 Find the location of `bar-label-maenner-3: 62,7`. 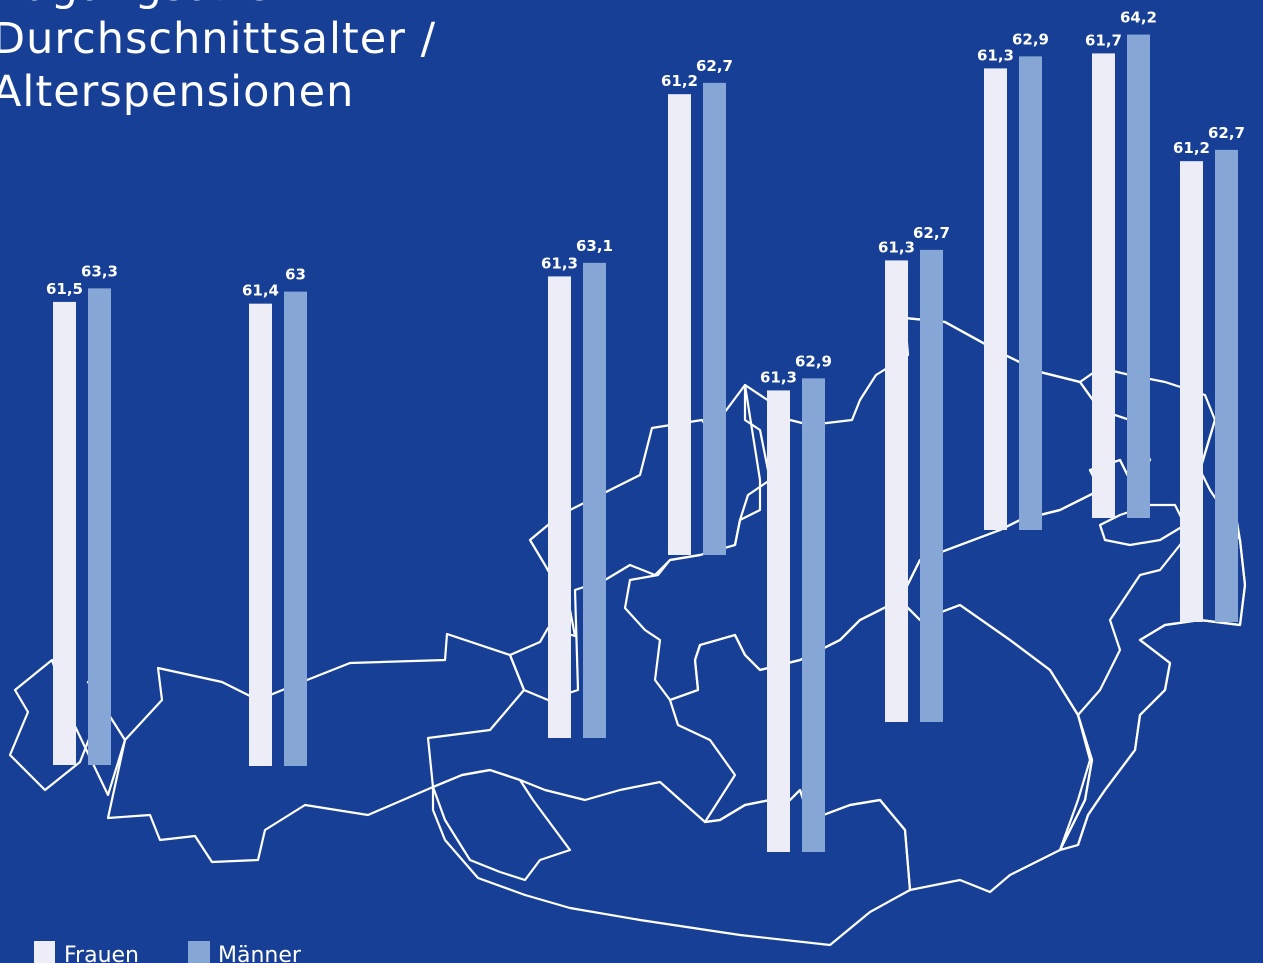

bar-label-maenner-3: 62,7 is located at coordinates (714, 66).